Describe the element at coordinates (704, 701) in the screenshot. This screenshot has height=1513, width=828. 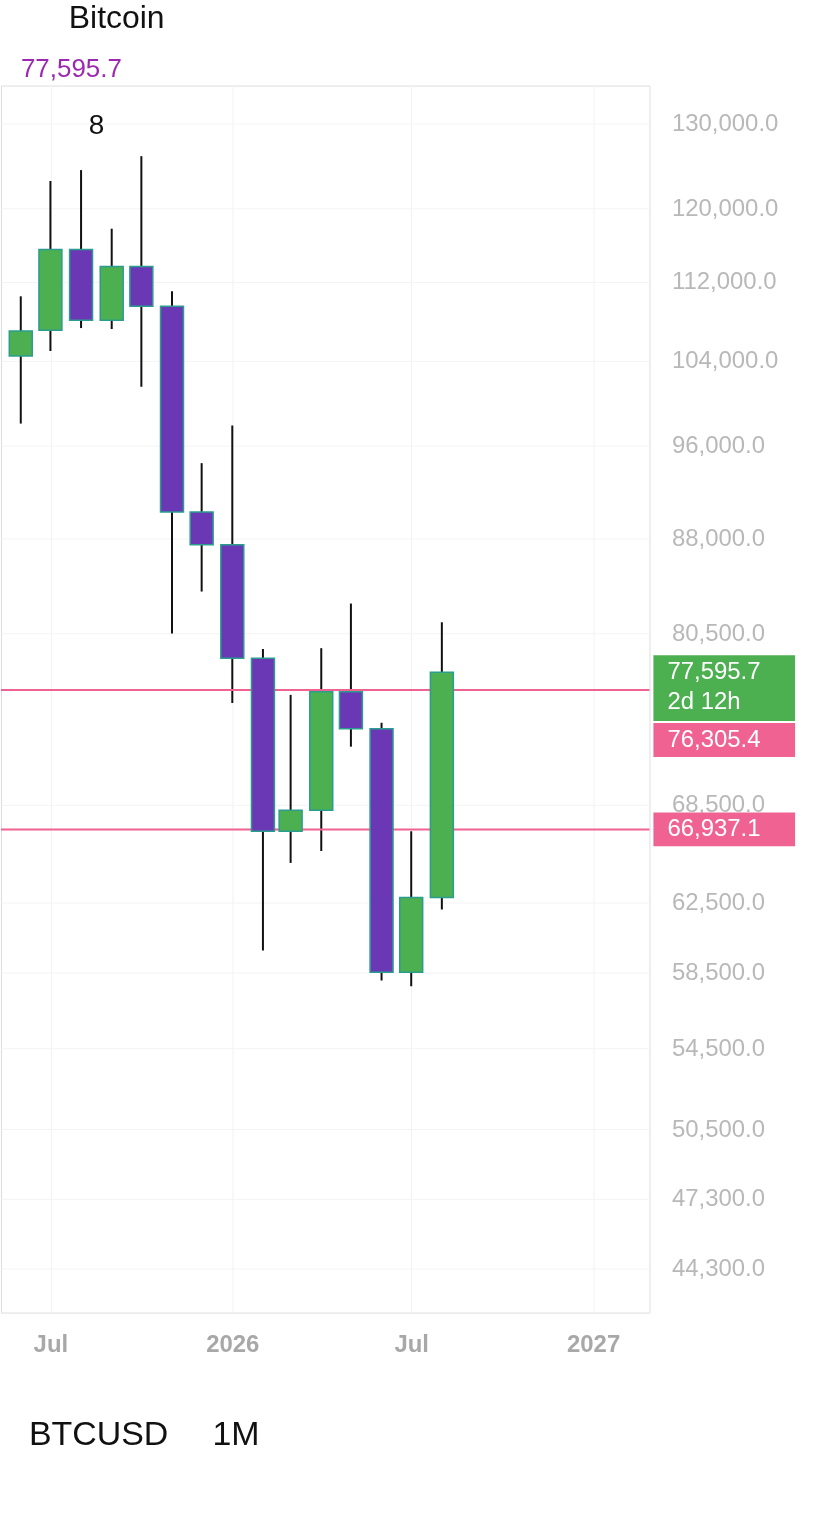
I see `text: 2d 12h` at that location.